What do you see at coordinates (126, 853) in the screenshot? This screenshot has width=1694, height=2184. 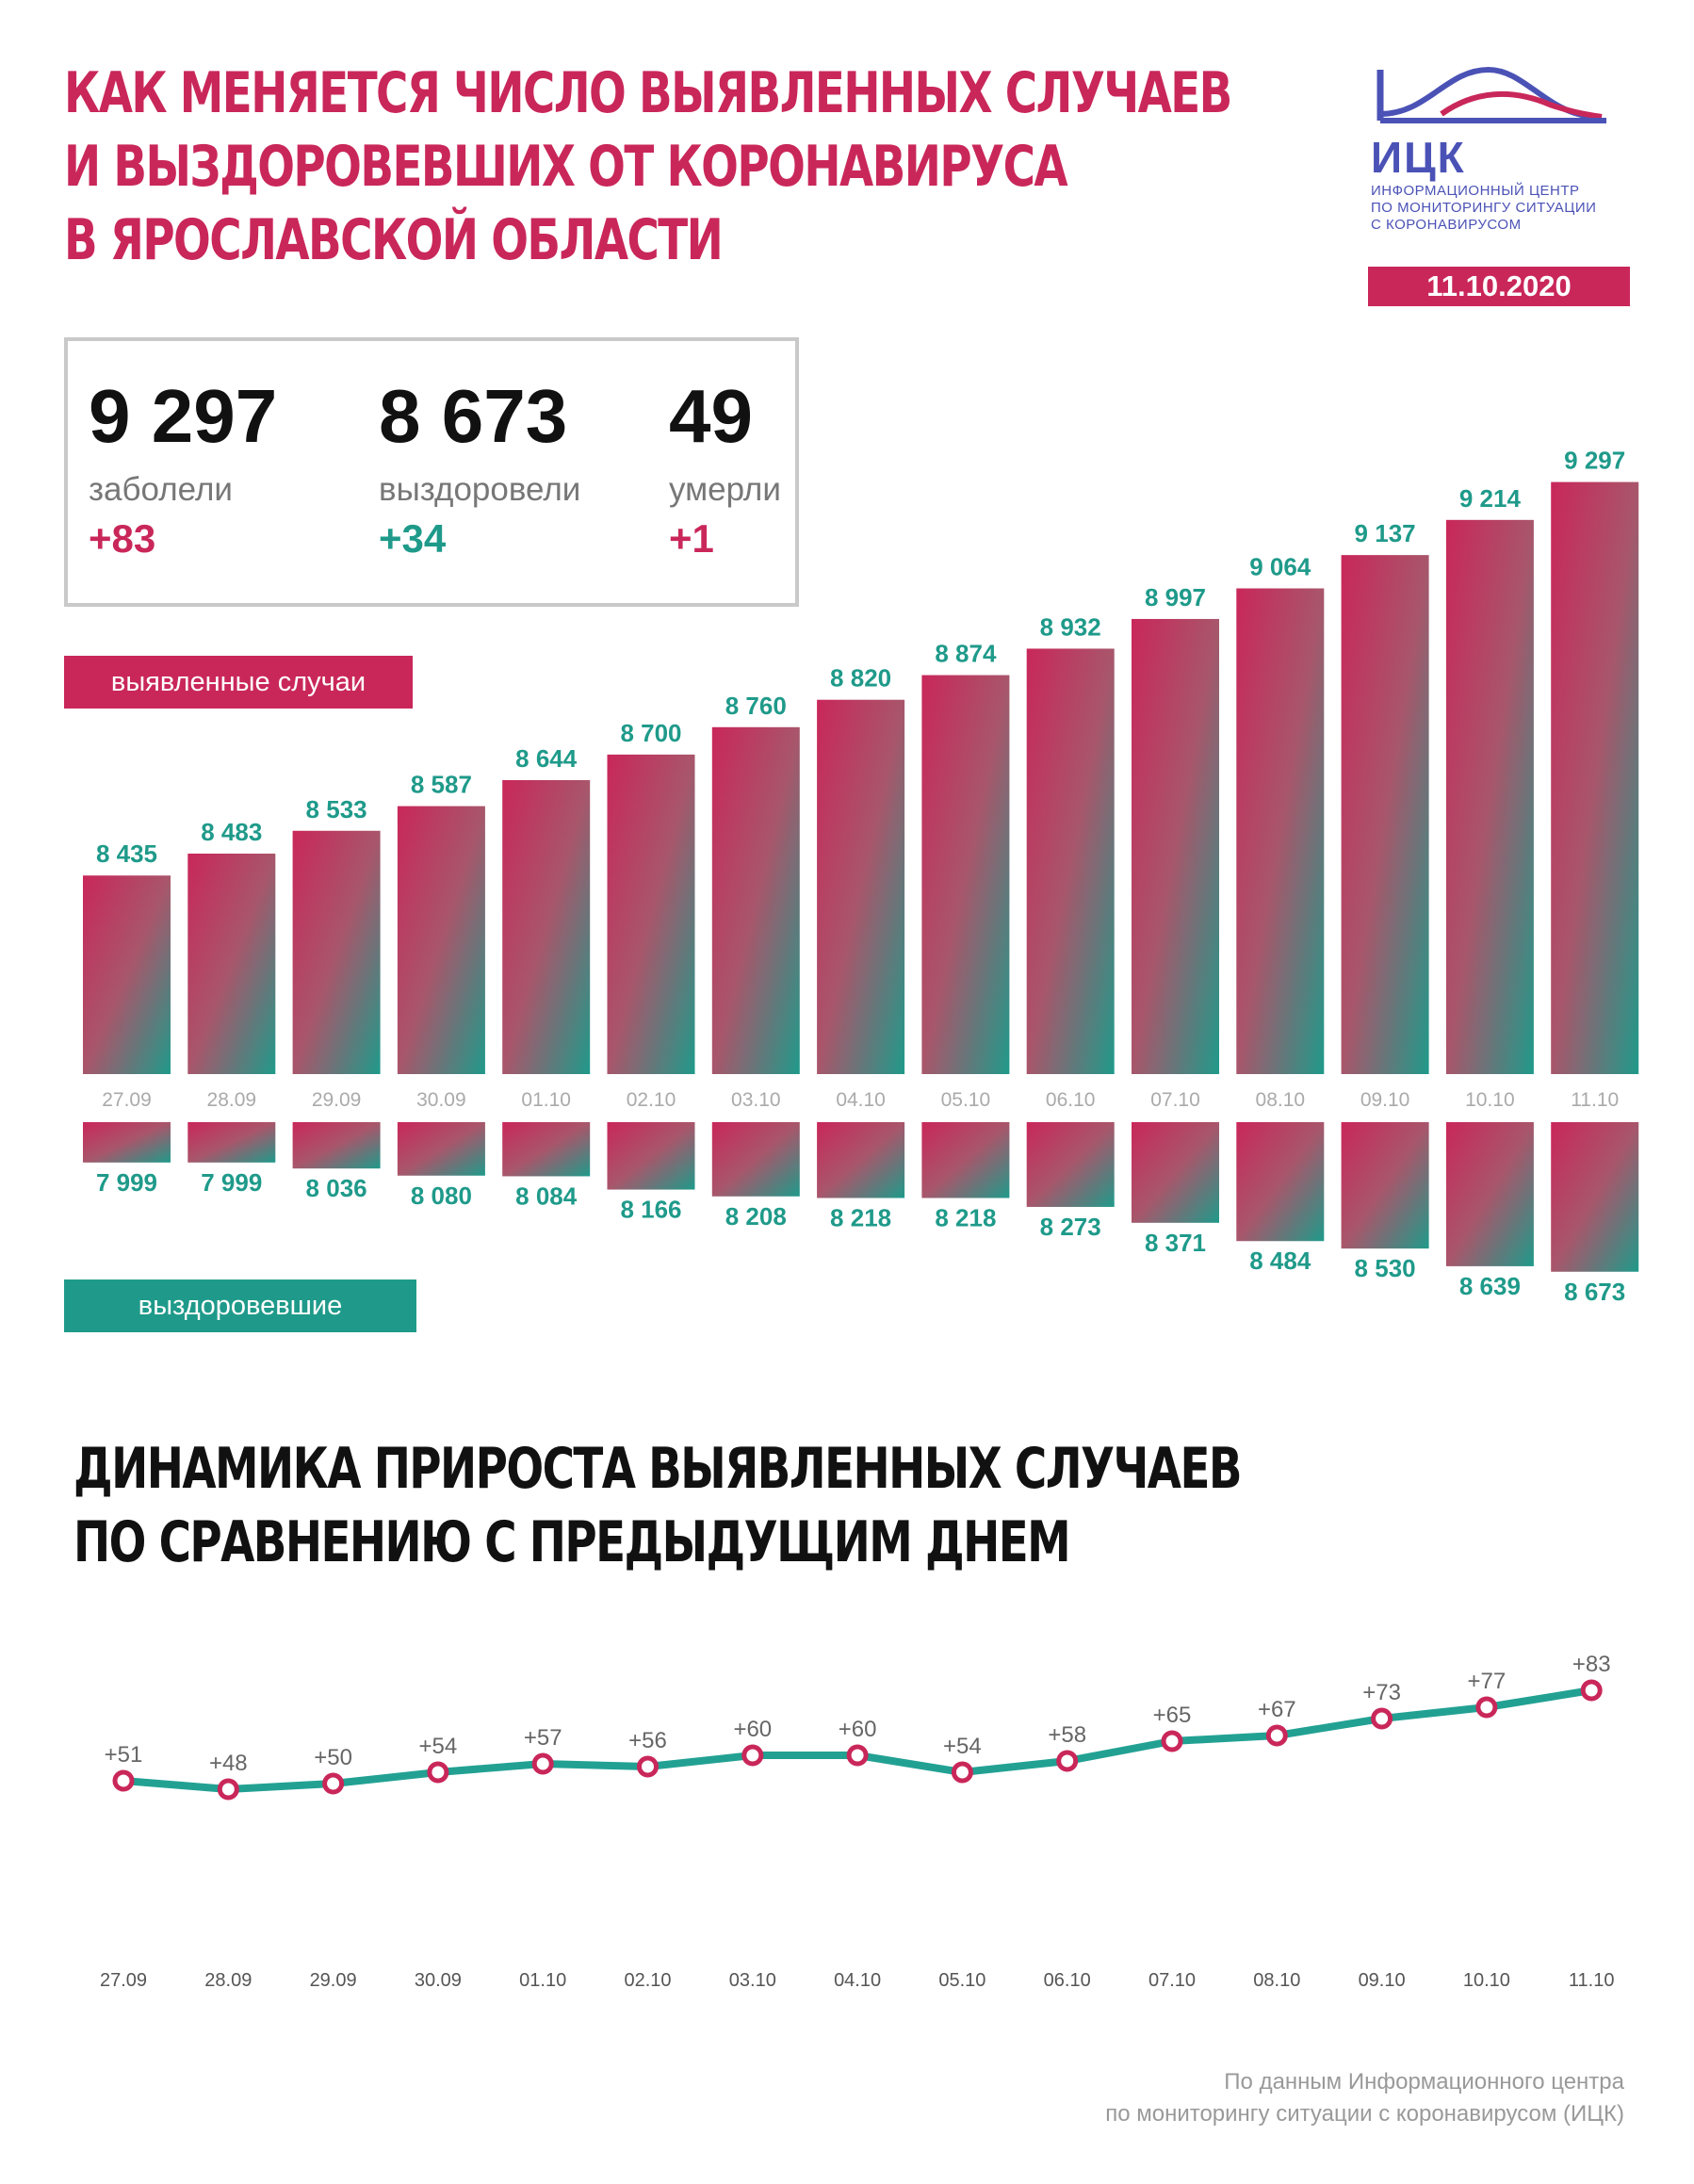 I see `cases-bar-label: 8 435` at bounding box center [126, 853].